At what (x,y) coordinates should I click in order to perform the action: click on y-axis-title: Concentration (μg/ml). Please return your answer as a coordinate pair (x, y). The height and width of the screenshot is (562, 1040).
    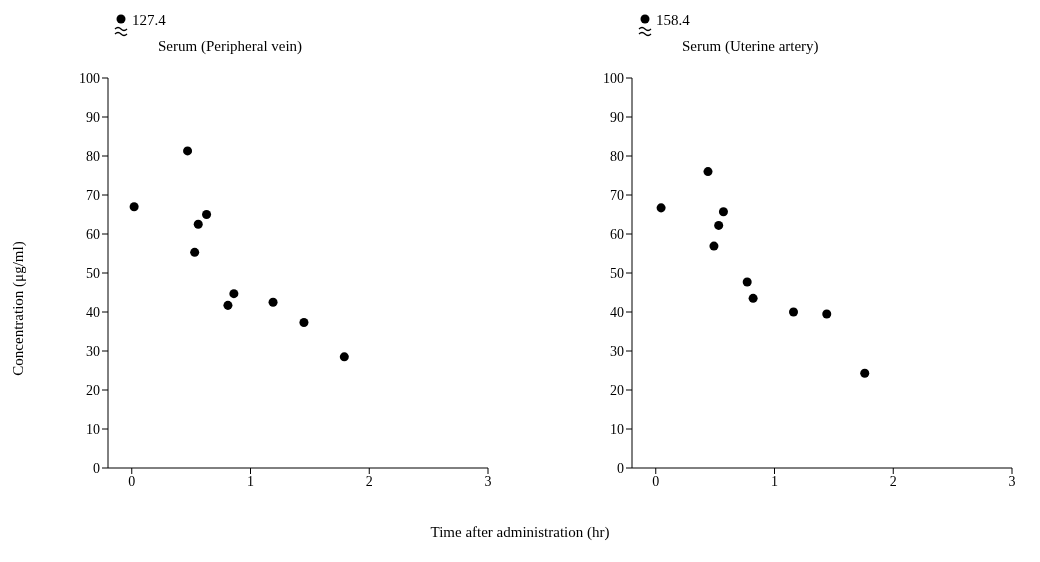
    Looking at the image, I should click on (18, 308).